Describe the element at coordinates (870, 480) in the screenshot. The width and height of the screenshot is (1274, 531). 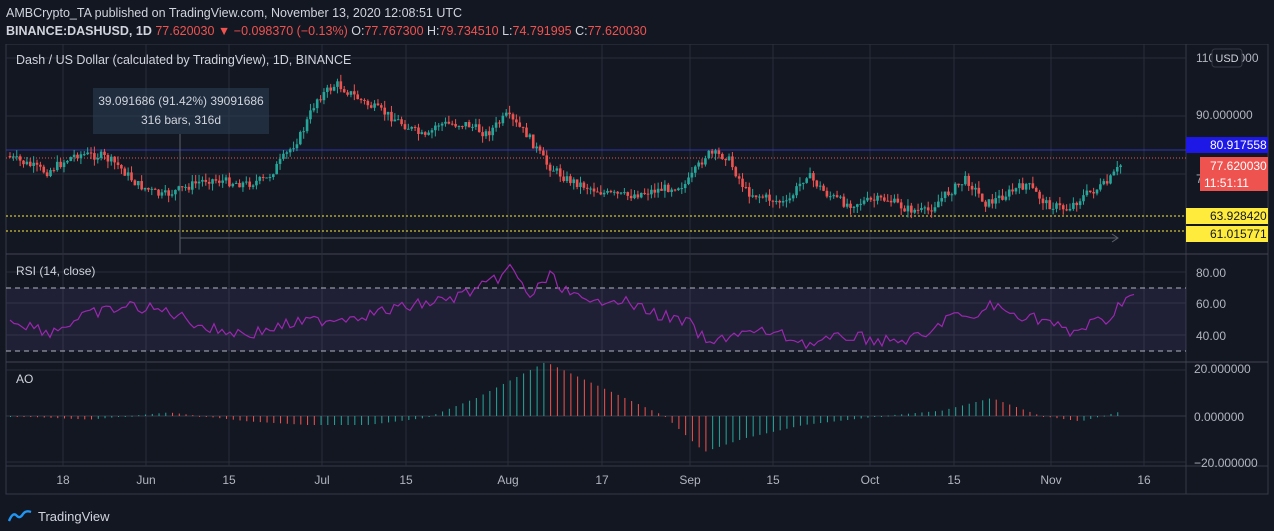
I see `time-label-9: Oct` at that location.